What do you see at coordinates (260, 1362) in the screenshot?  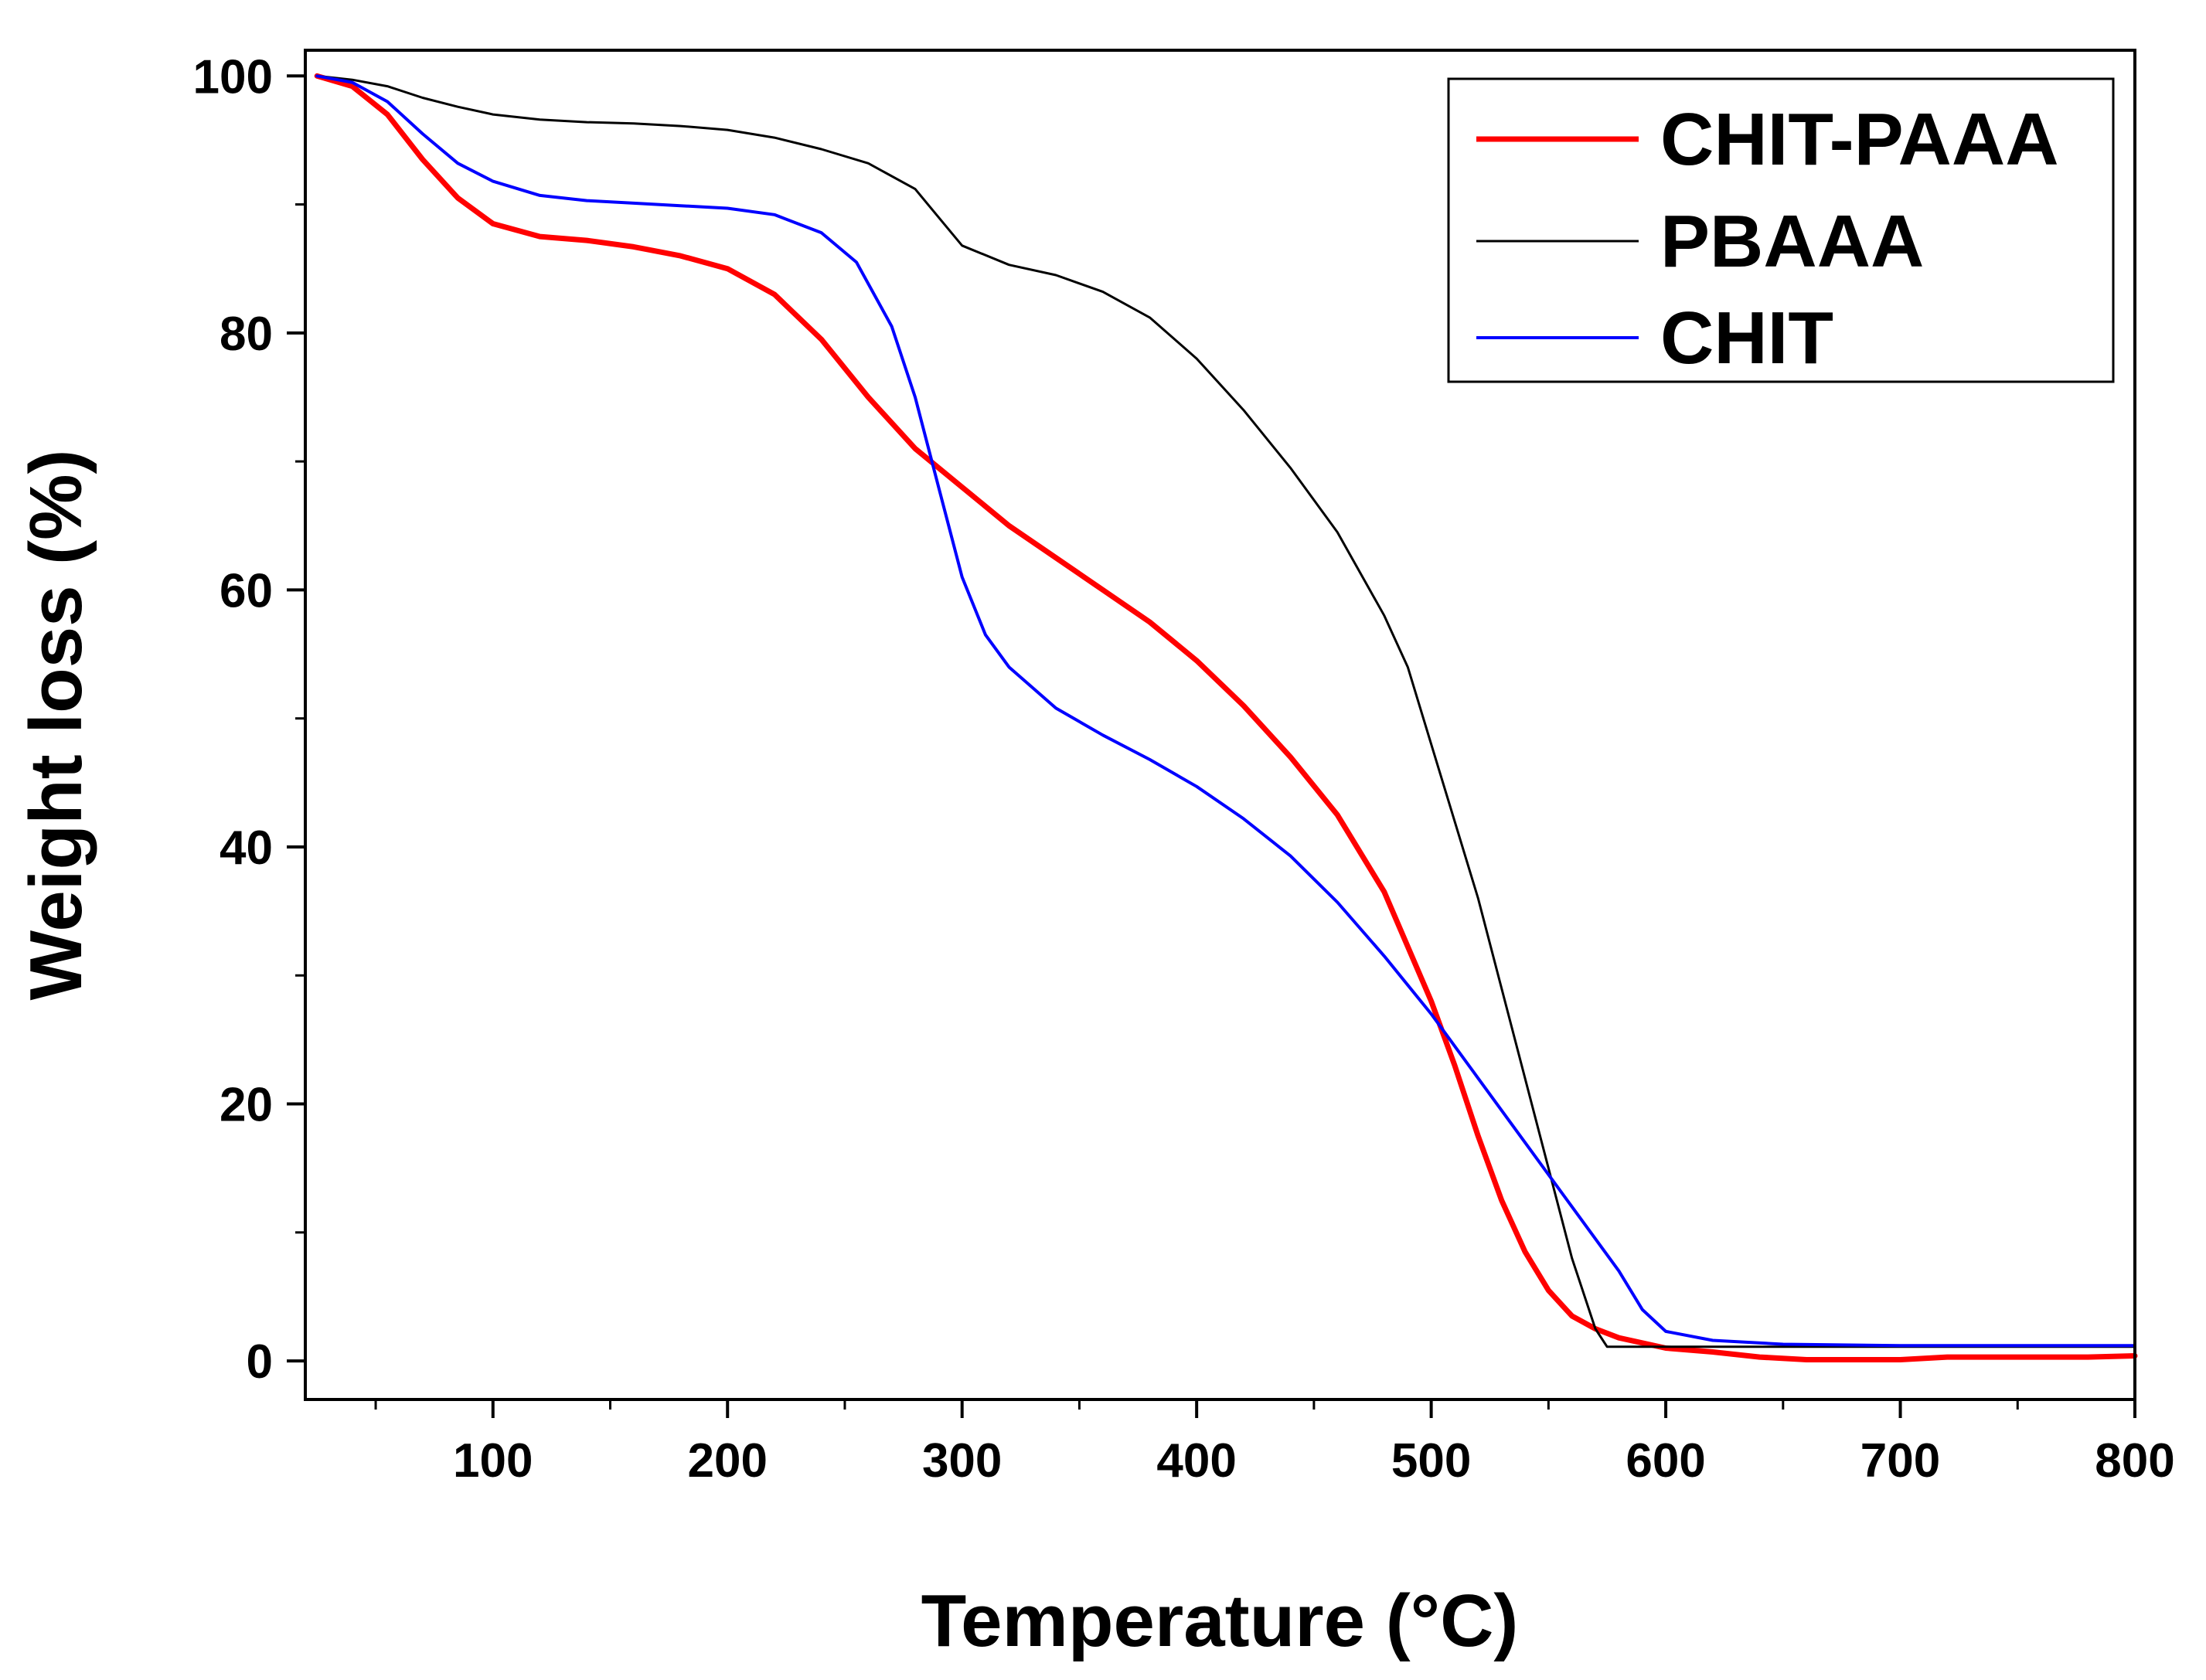 I see `y-tick-label: 0` at bounding box center [260, 1362].